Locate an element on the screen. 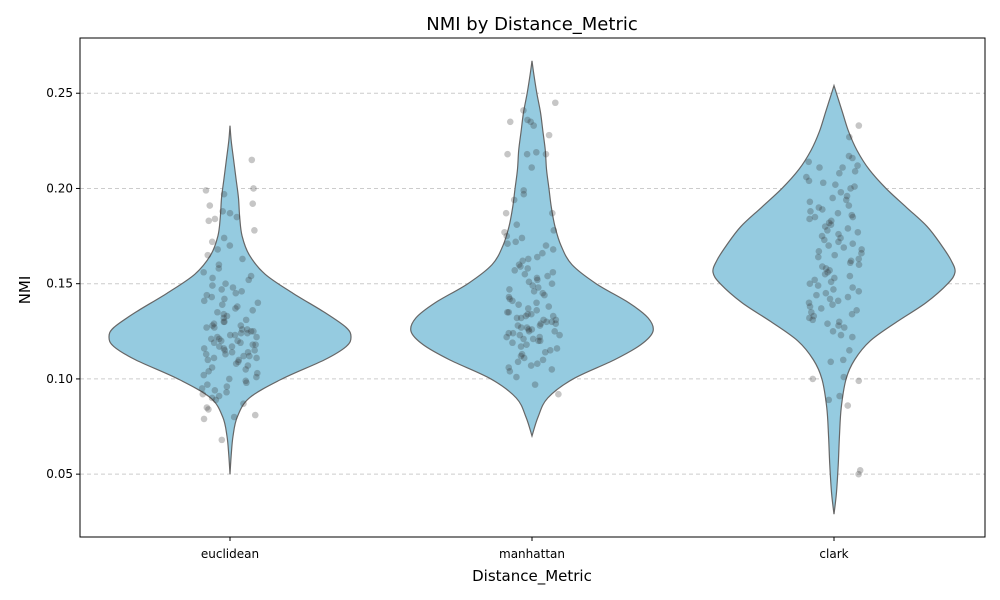 The width and height of the screenshot is (1000, 600). y-tick-label: 0.15 is located at coordinates (59, 284).